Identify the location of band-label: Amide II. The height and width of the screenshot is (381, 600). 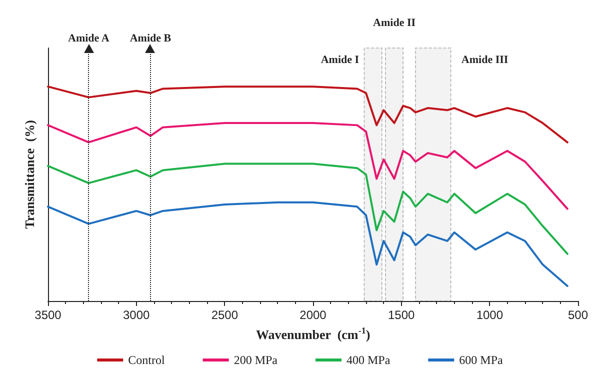
(394, 23).